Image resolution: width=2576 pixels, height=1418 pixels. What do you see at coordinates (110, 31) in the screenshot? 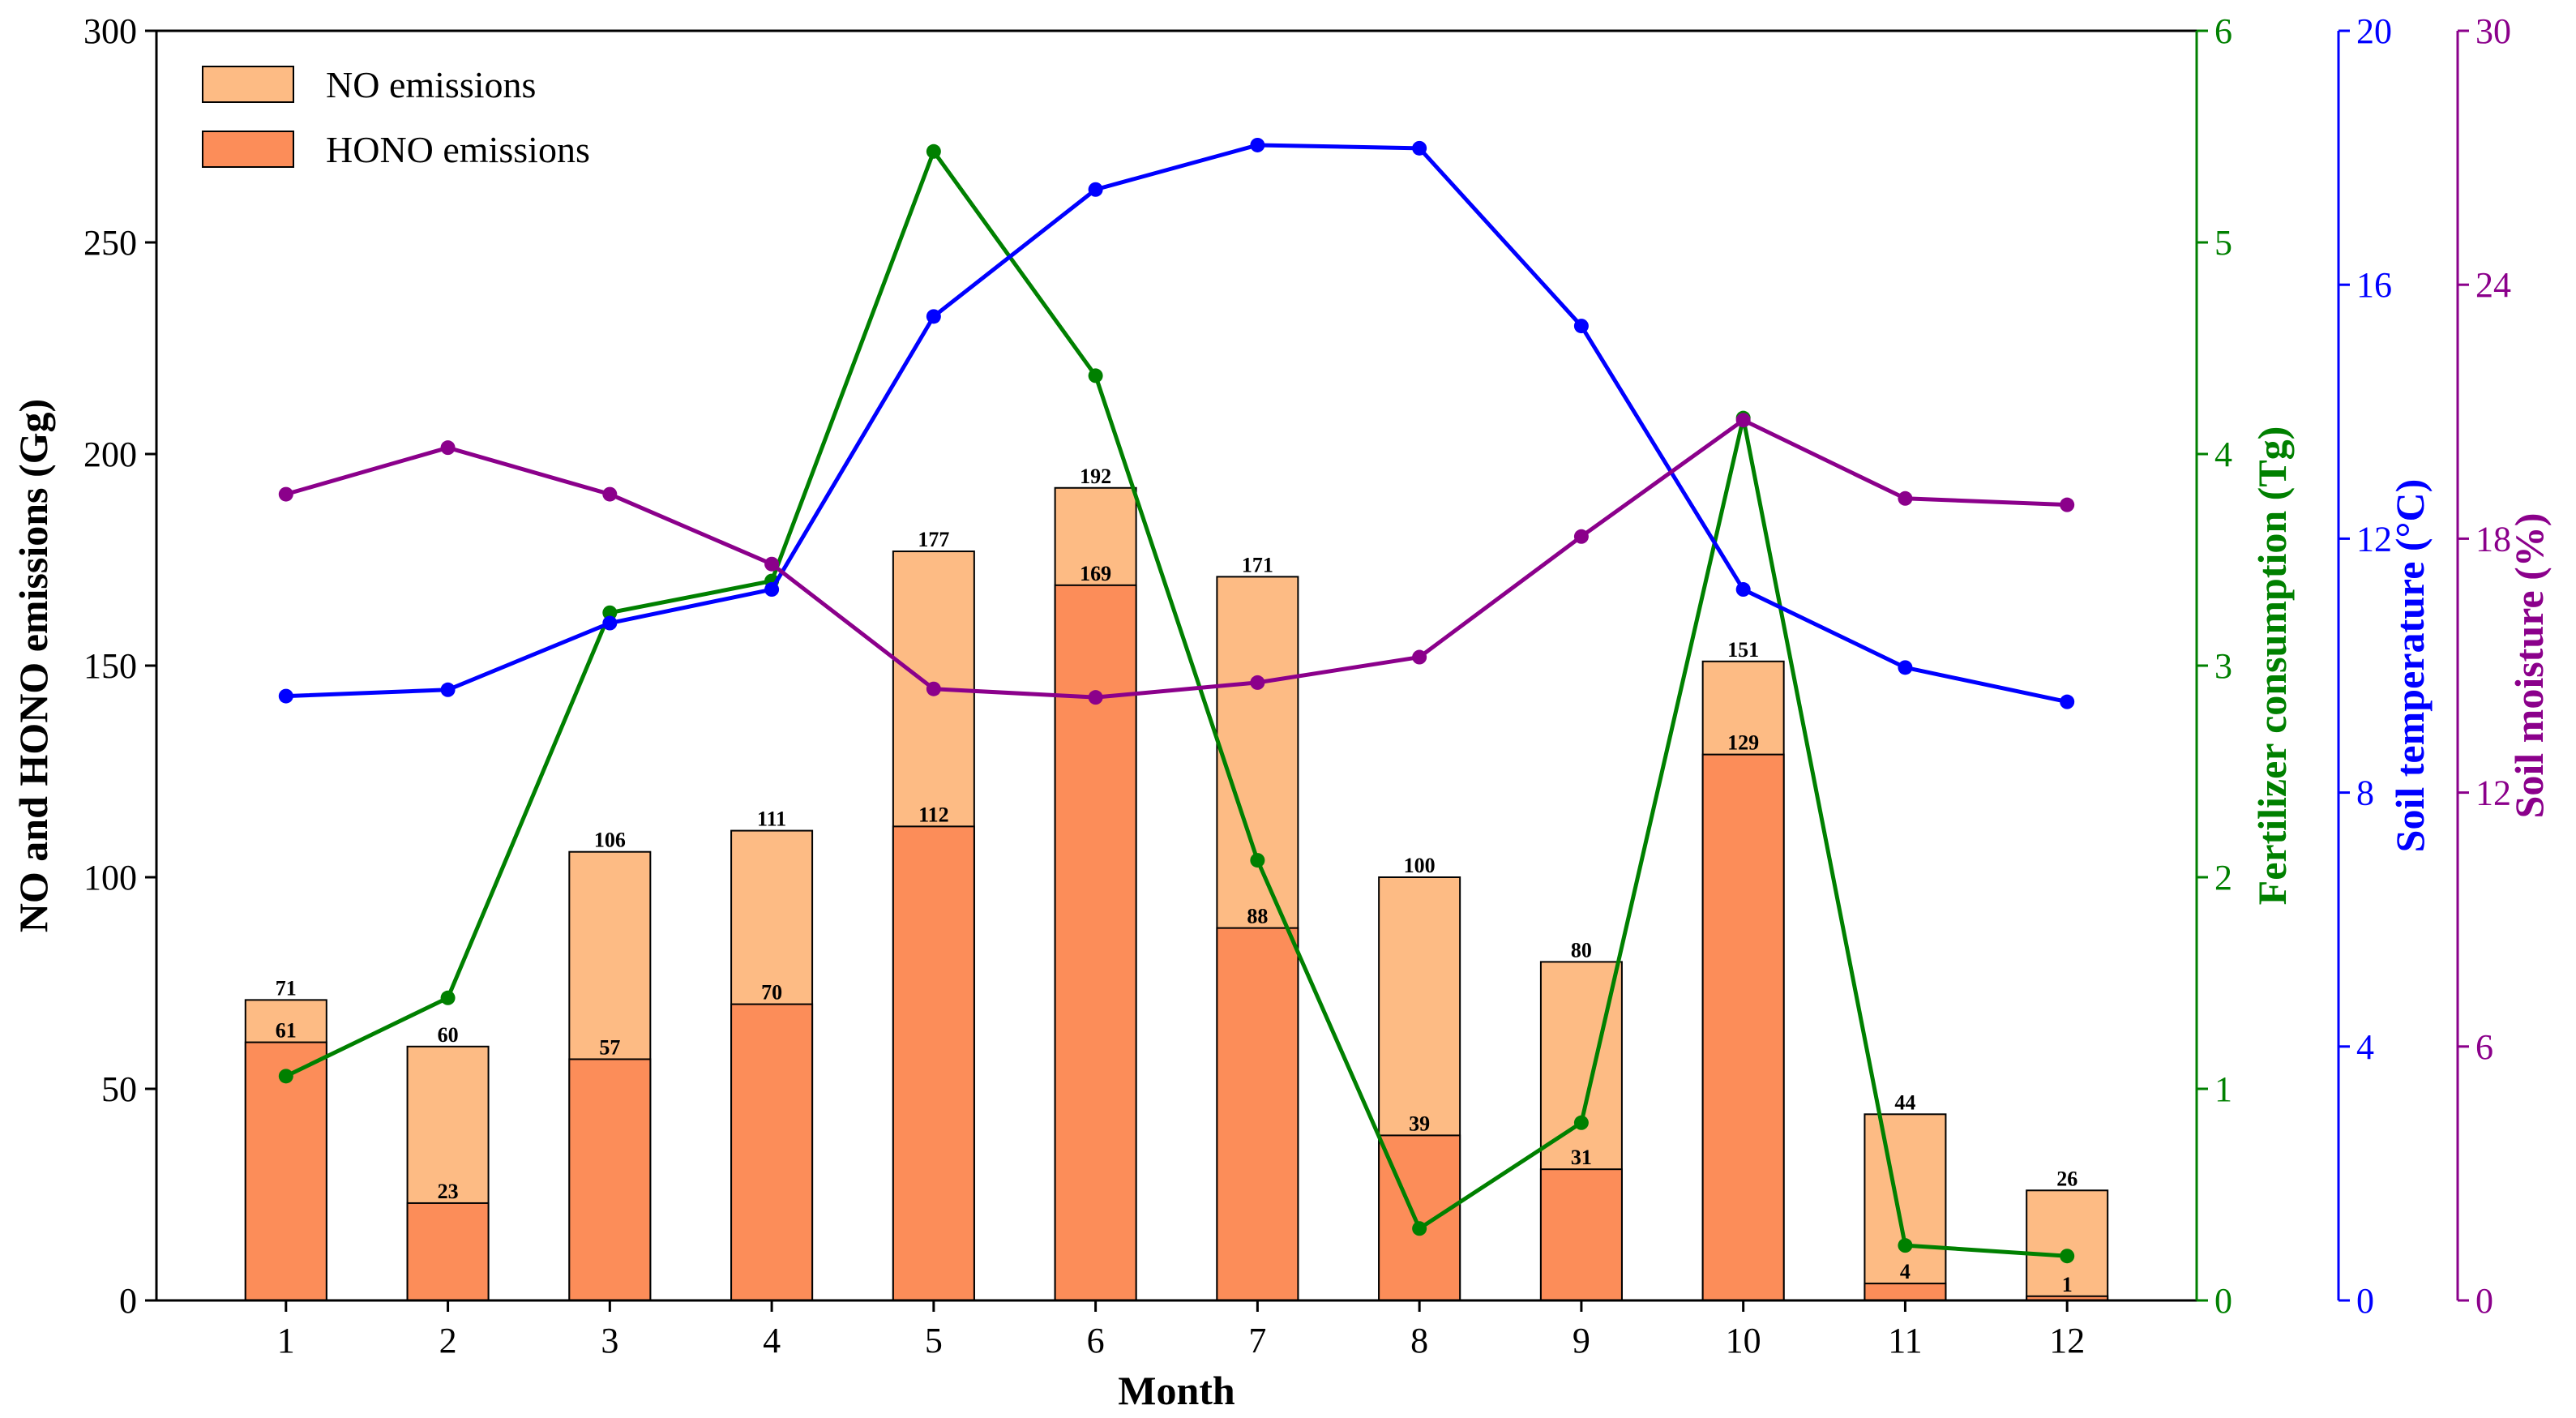
I see `left-tick-label: 300` at bounding box center [110, 31].